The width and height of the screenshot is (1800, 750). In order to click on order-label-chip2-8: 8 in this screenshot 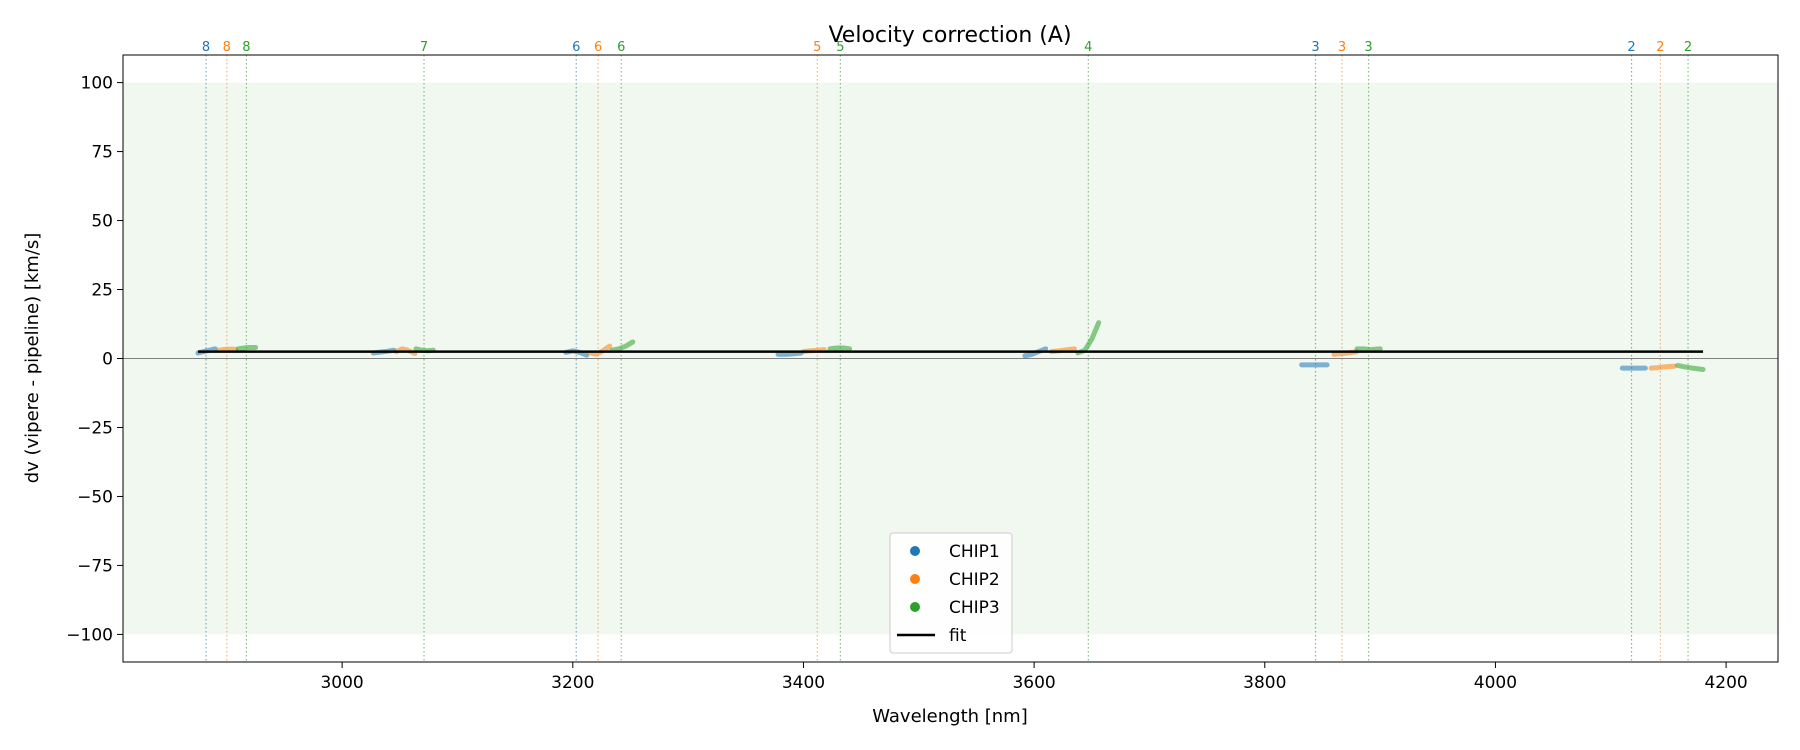, I will do `click(227, 47)`.